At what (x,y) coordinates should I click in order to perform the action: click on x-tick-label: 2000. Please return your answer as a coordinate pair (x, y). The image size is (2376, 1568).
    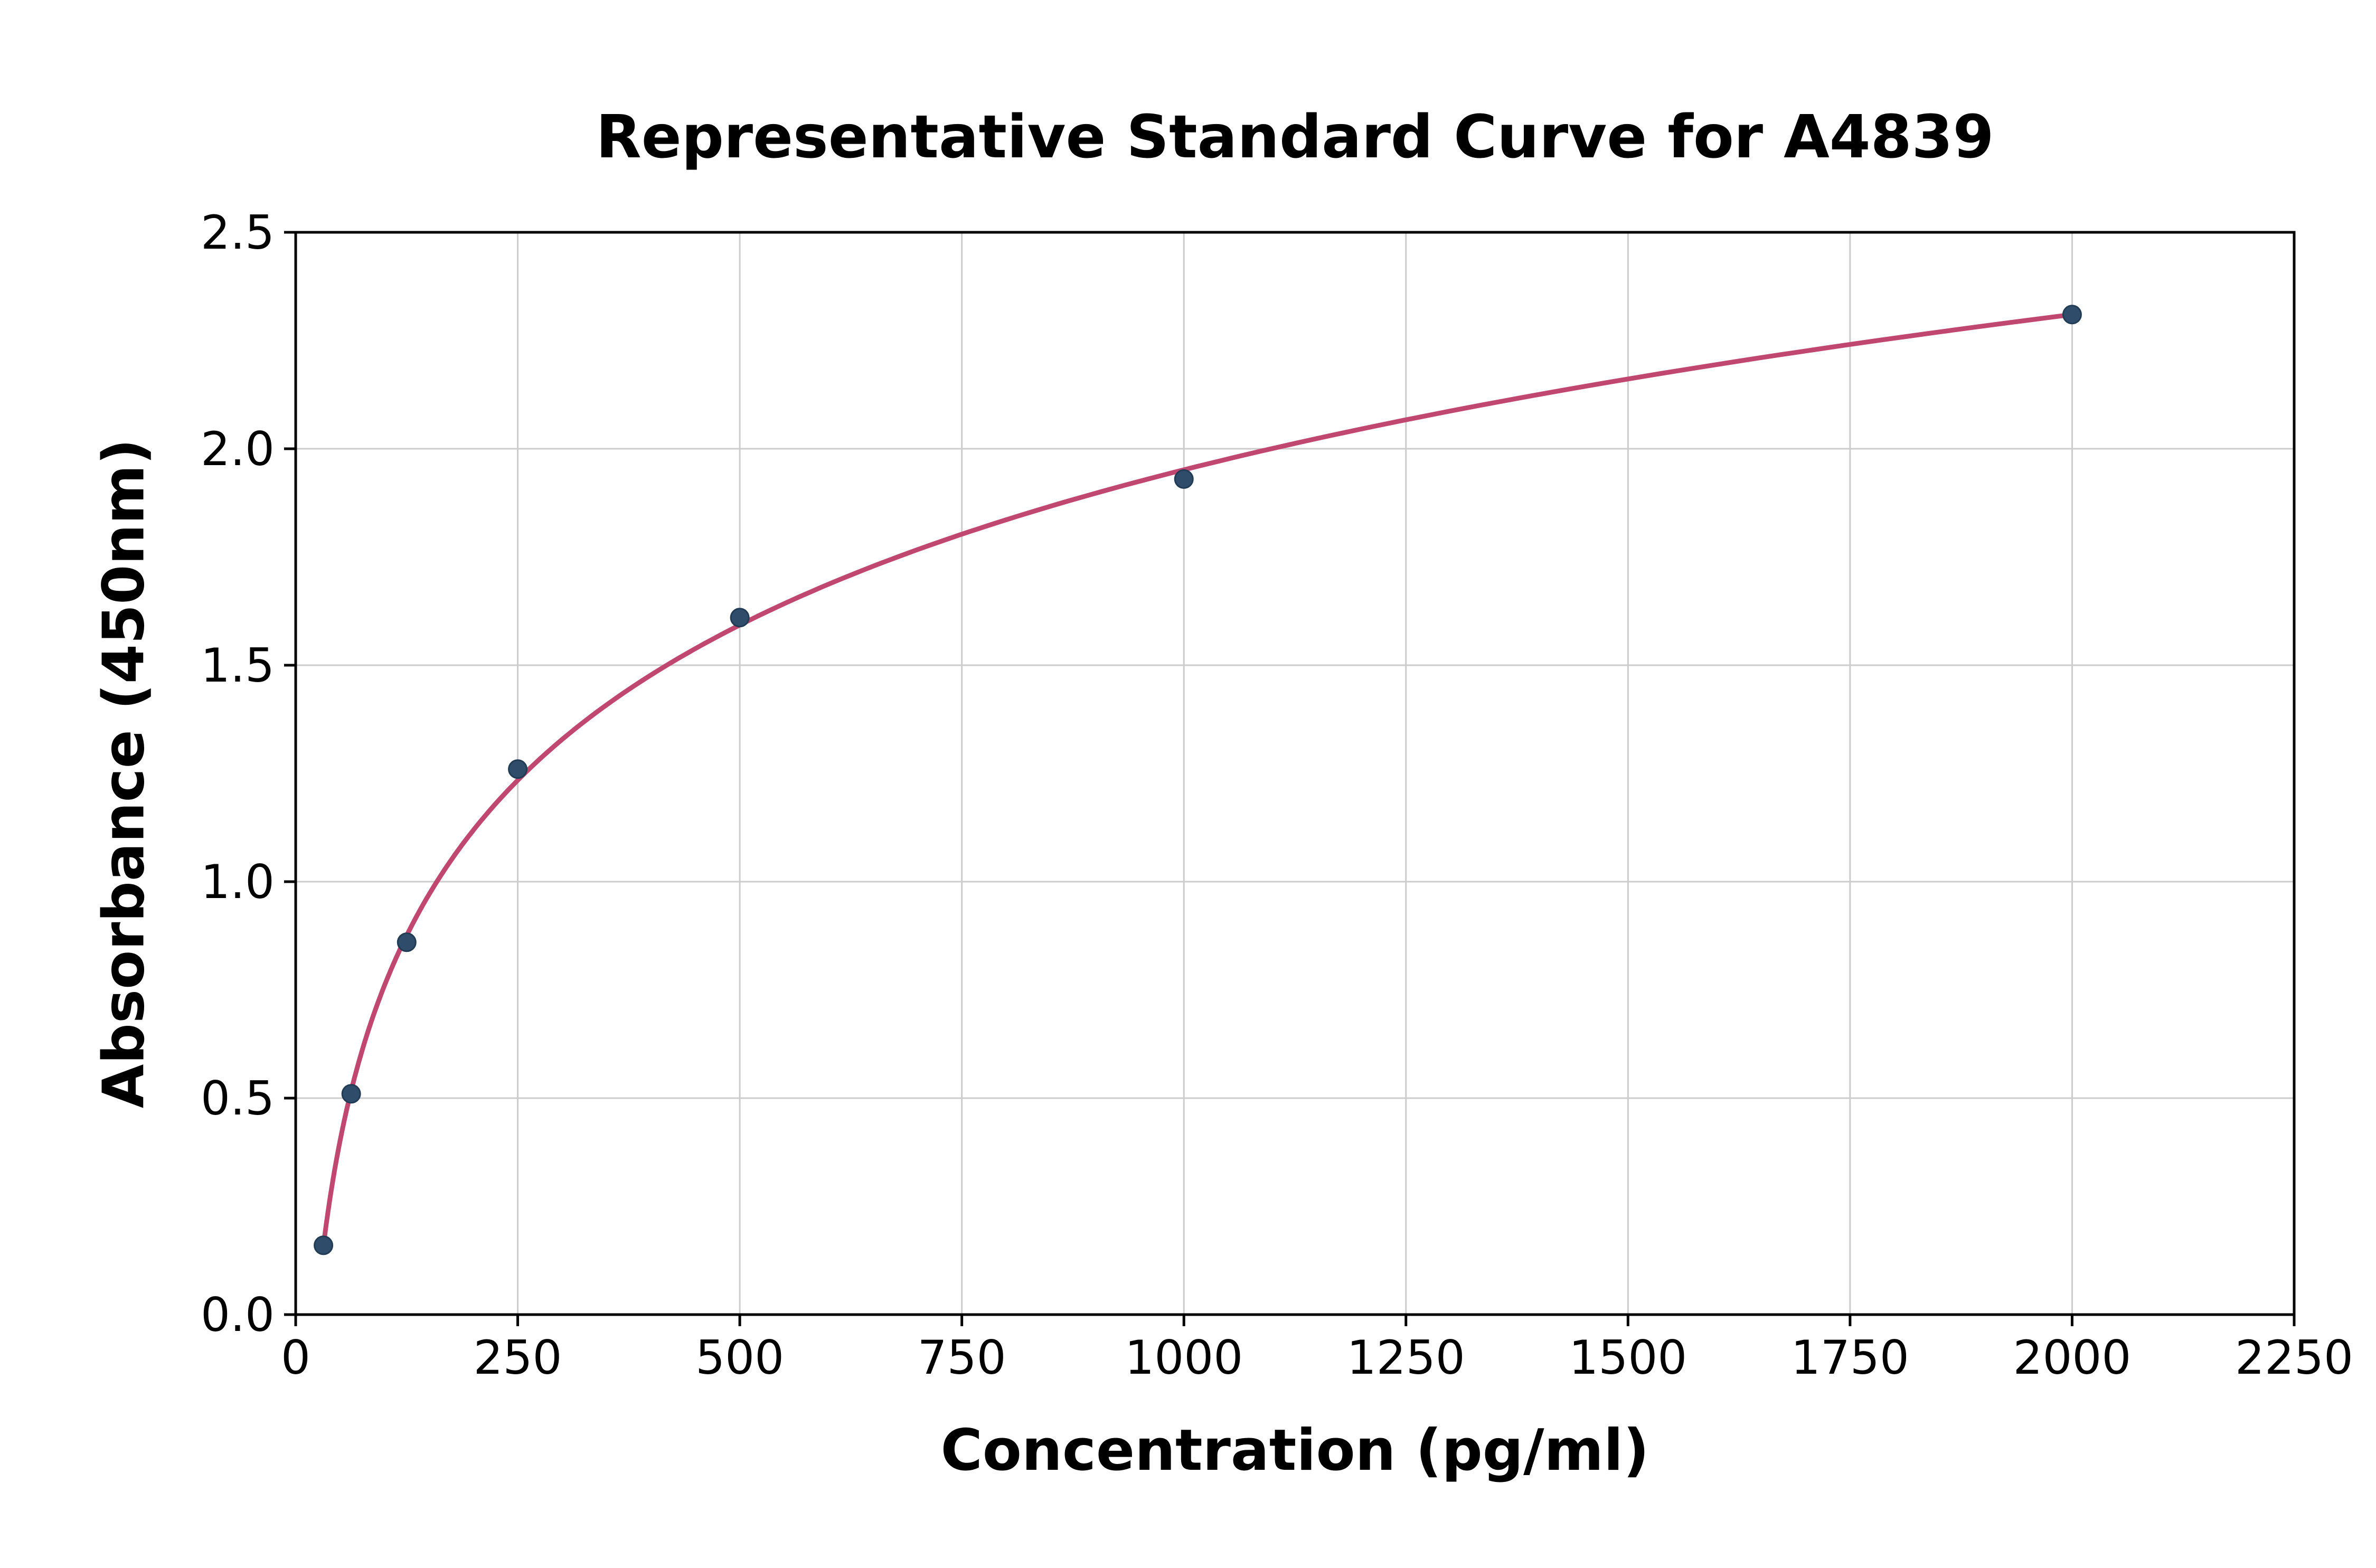
    Looking at the image, I should click on (2072, 1358).